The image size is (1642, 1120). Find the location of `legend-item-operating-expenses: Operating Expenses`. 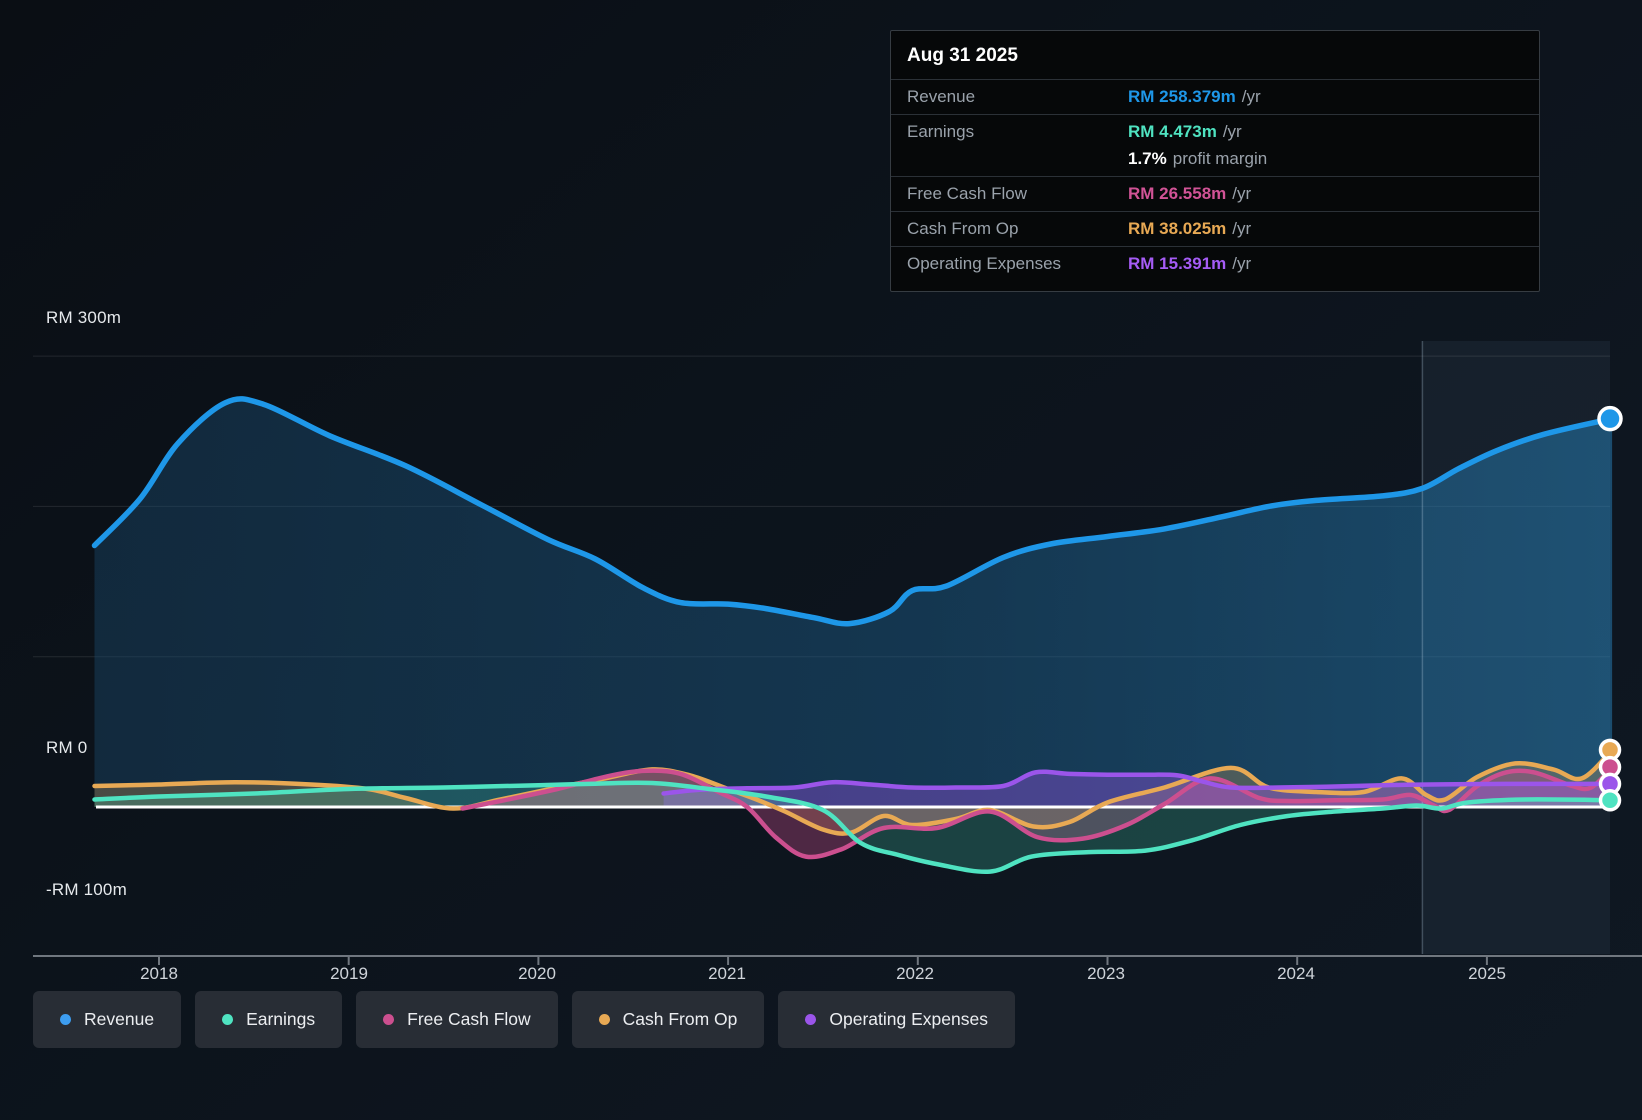

legend-item-operating-expenses: Operating Expenses is located at coordinates (896, 1019).